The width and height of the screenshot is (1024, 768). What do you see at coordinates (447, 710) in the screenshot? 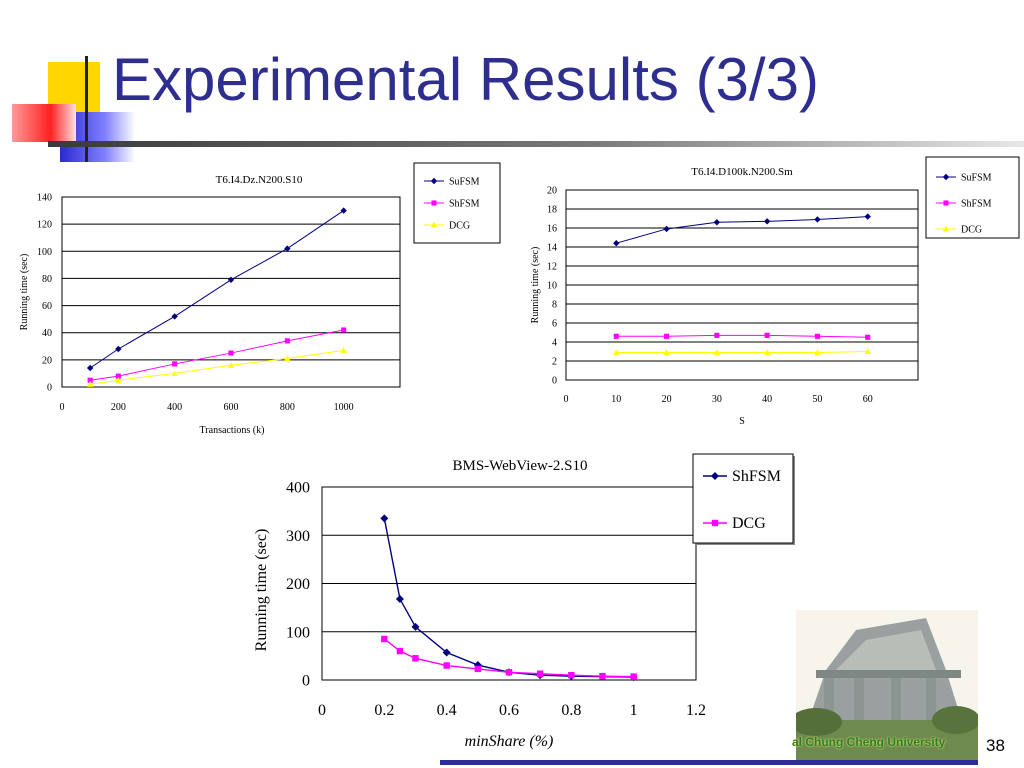
I see `x-tick-label: 0.4` at bounding box center [447, 710].